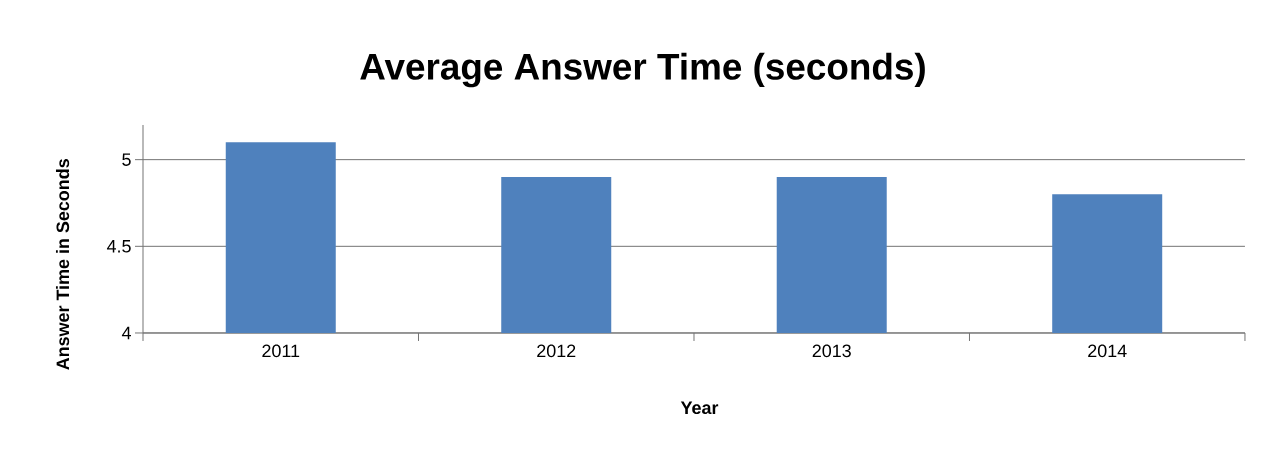 The width and height of the screenshot is (1265, 449). What do you see at coordinates (118, 246) in the screenshot?
I see `y-tick-label: 4.5` at bounding box center [118, 246].